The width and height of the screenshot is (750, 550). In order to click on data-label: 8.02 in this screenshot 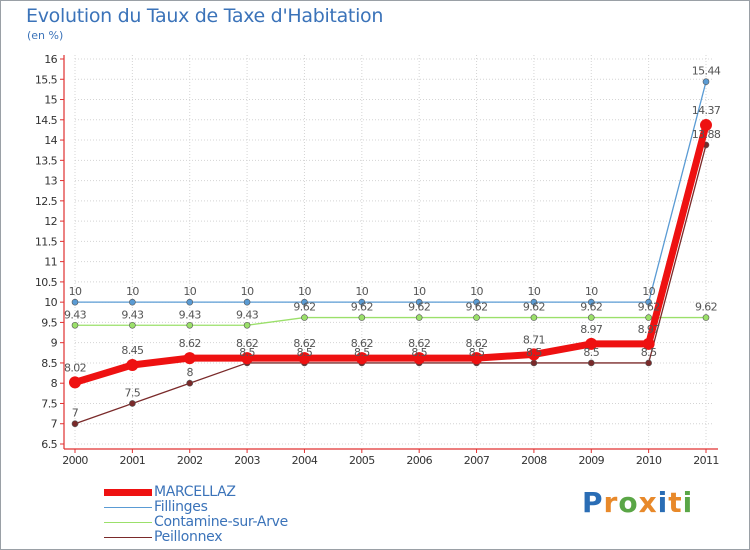, I will do `click(75, 367)`.